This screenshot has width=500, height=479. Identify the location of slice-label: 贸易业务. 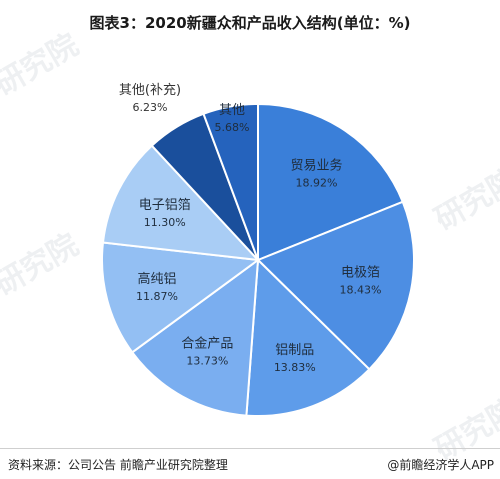
(316, 165).